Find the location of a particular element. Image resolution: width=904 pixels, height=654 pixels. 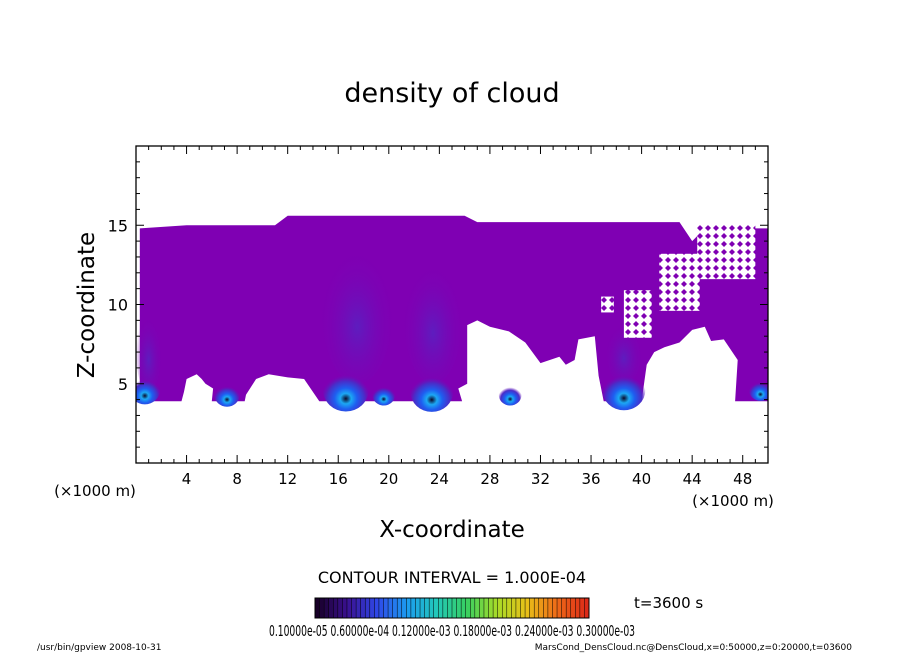

x-tick-label: 40 is located at coordinates (641, 479).